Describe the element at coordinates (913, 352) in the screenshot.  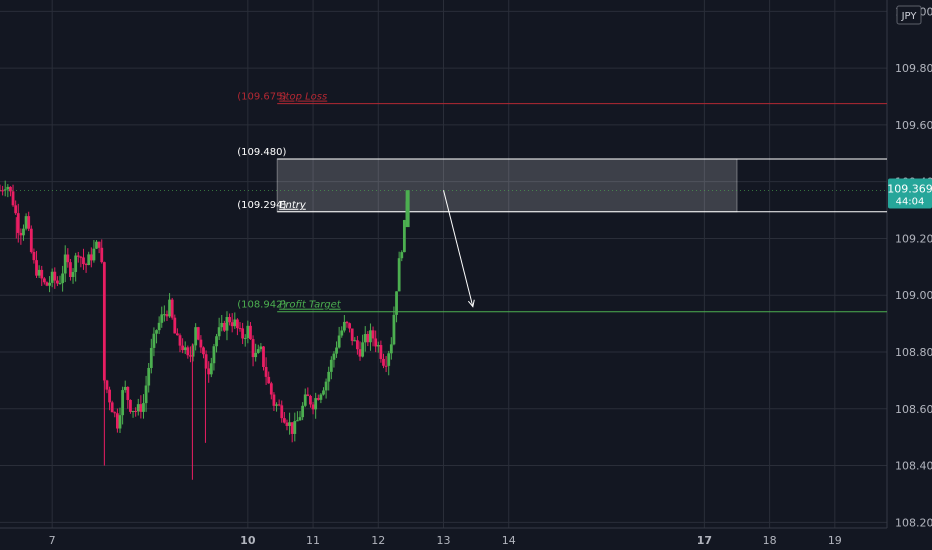
I see `y-tick-label: 108.800` at that location.